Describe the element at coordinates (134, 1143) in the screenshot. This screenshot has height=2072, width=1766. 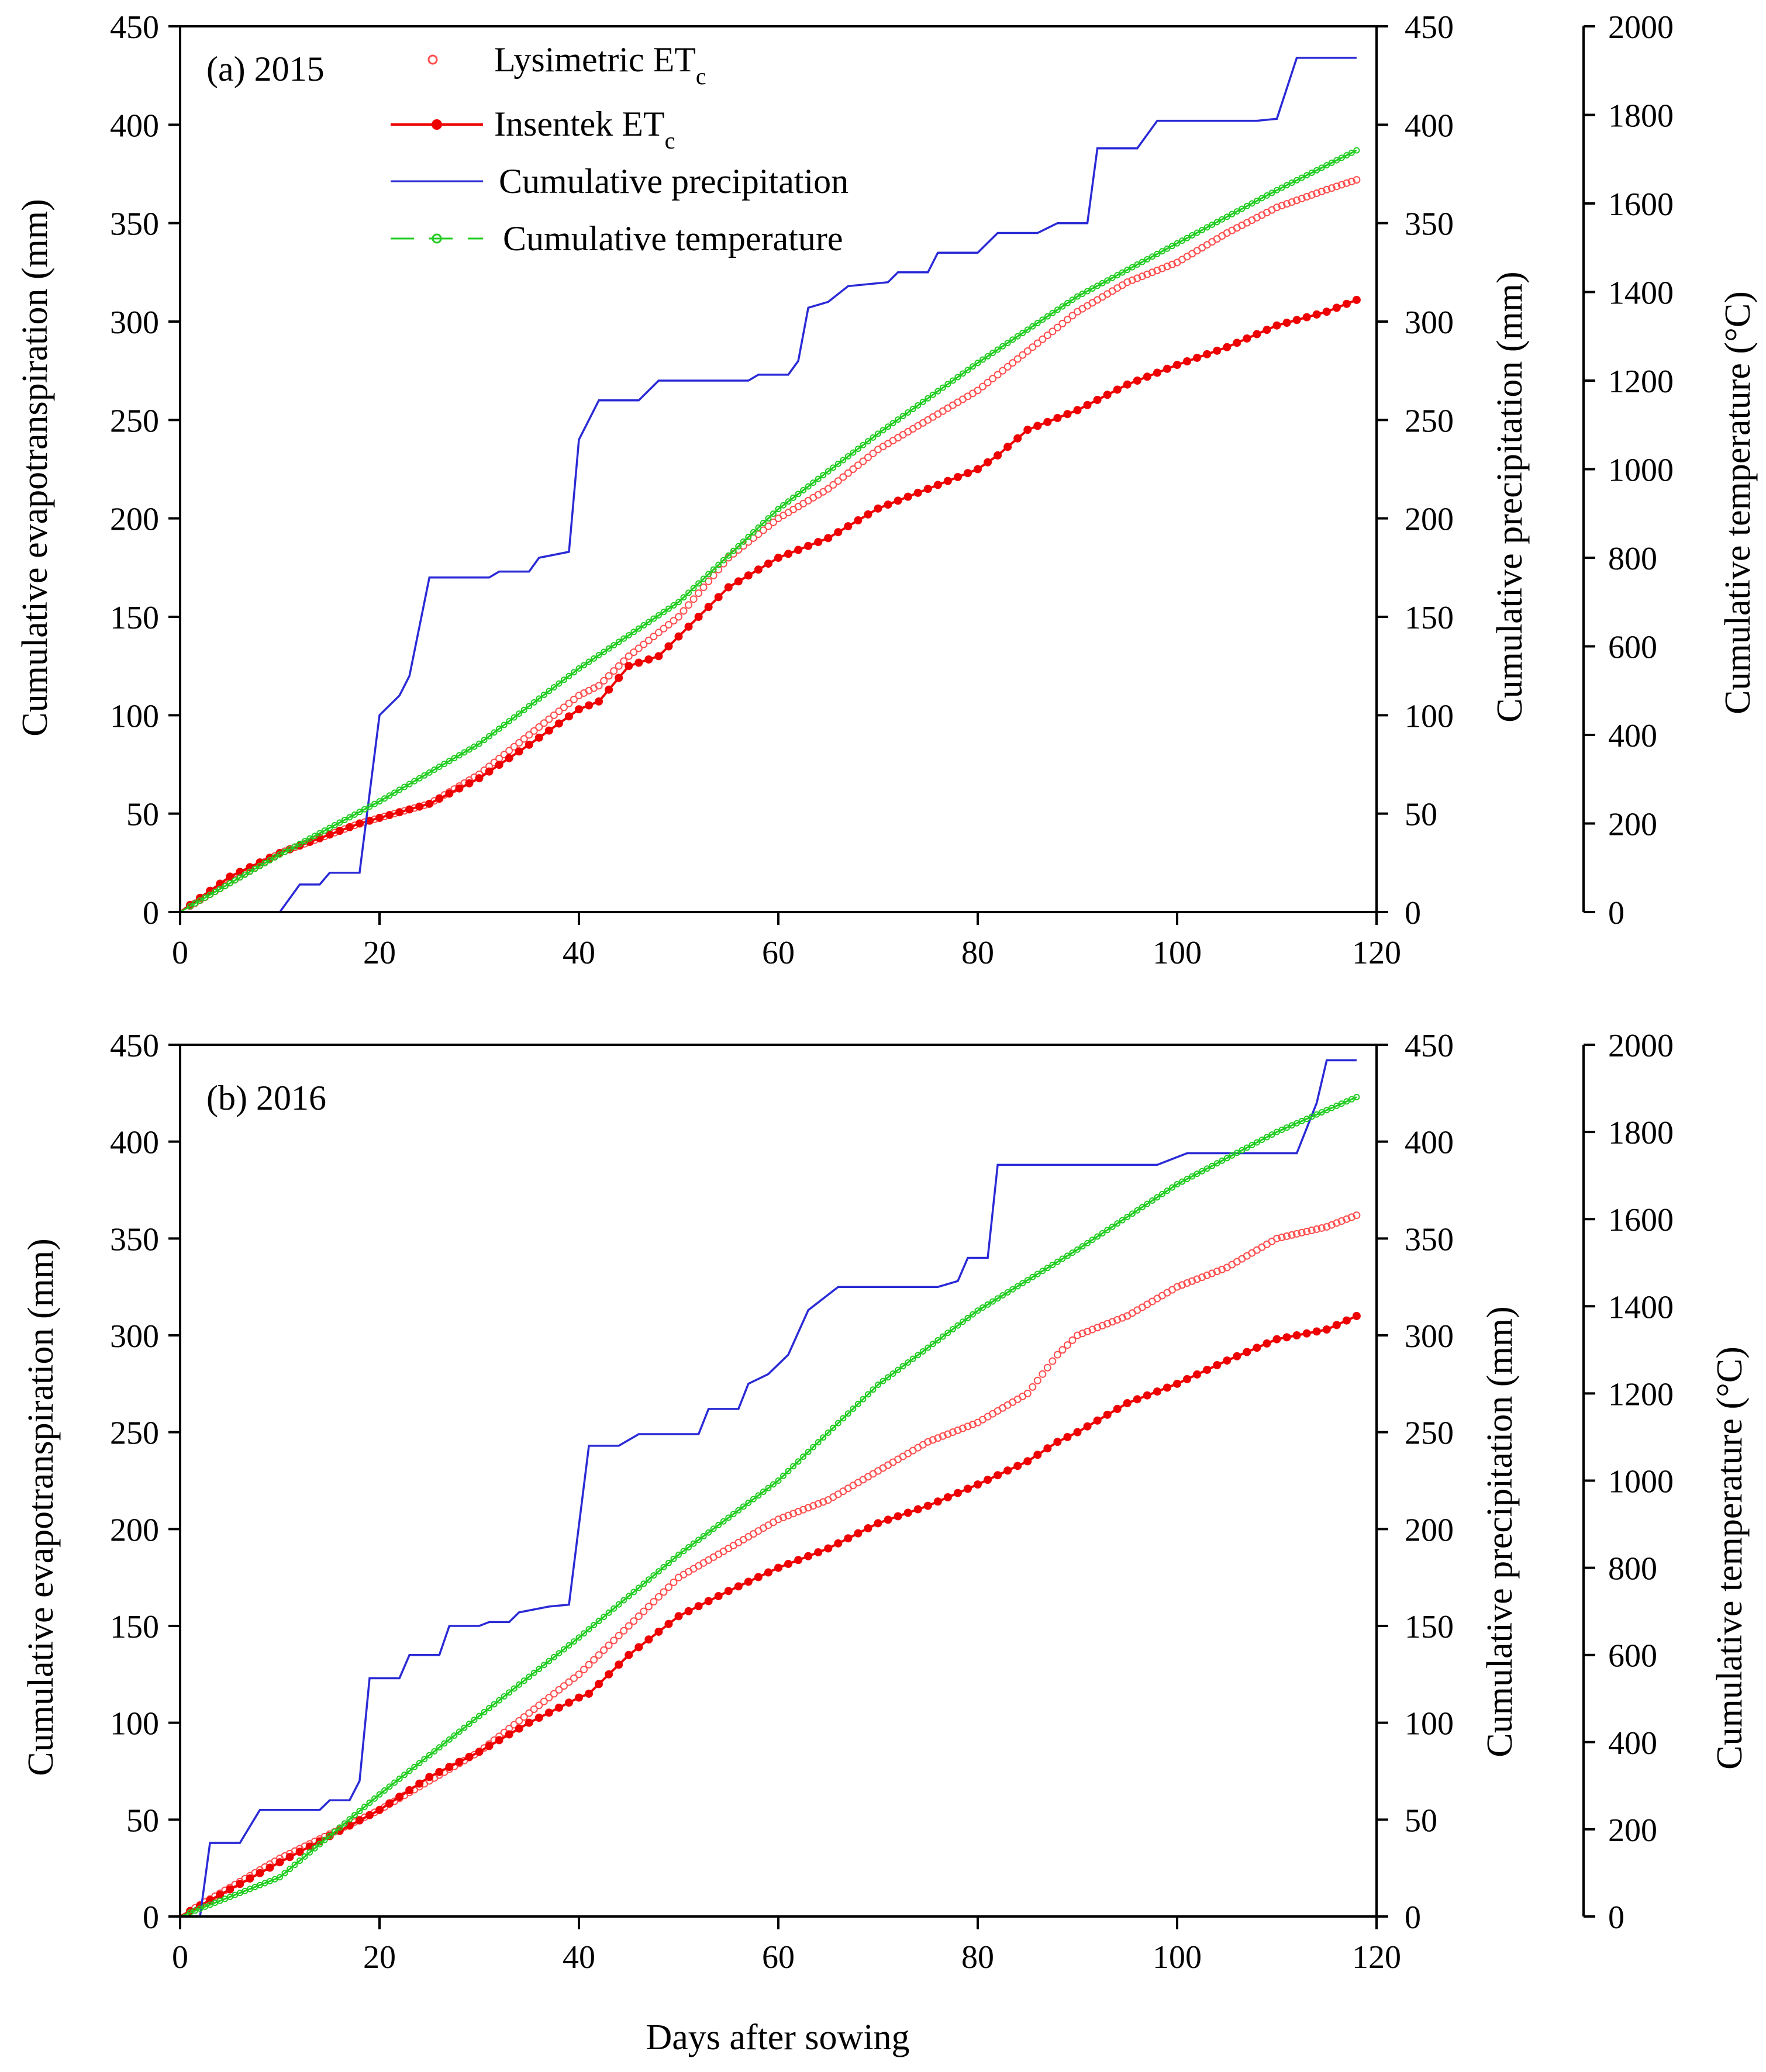
I see `panel-b-left-tick-label: 400` at that location.